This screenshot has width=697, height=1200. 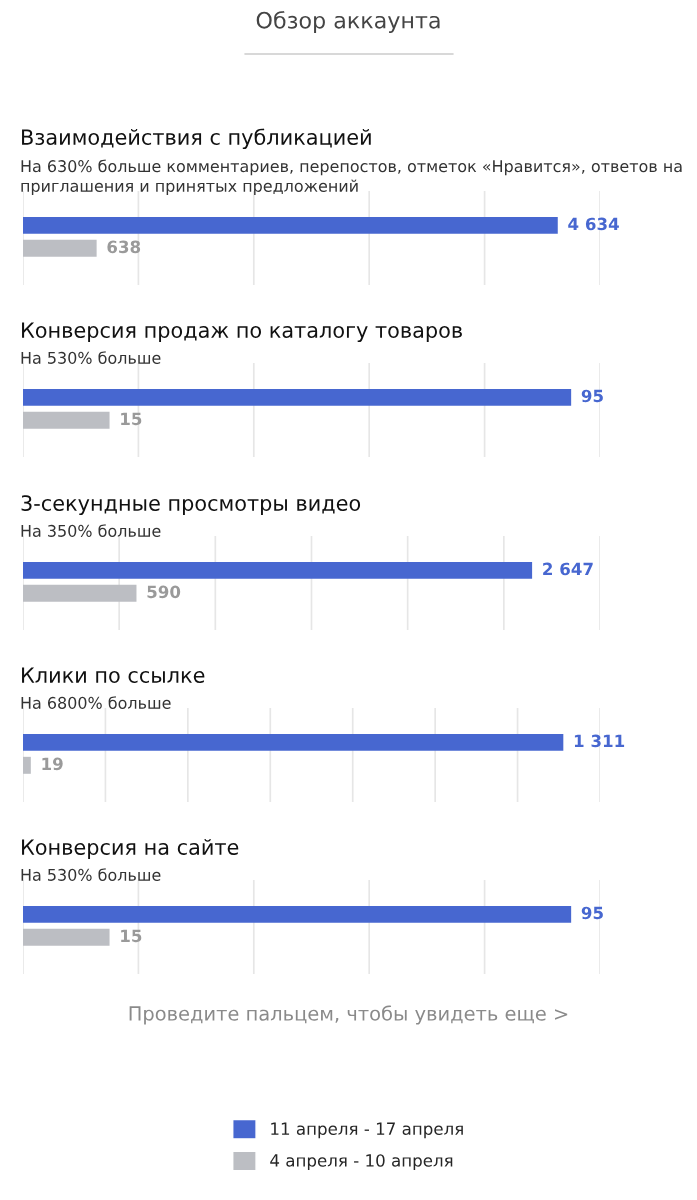 I want to click on chart-title: Клики по ссылке, so click(x=113, y=675).